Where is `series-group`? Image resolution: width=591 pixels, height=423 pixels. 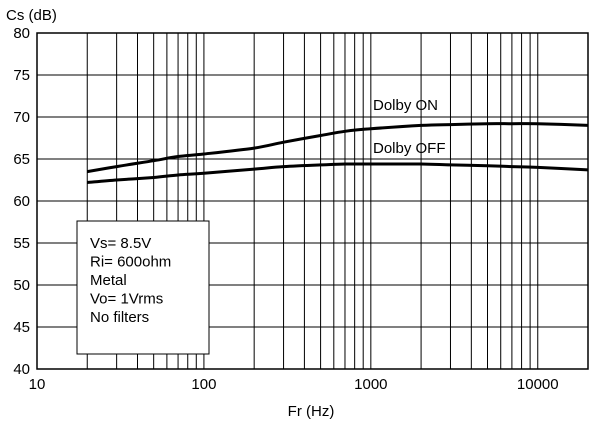 series-group is located at coordinates (337, 153).